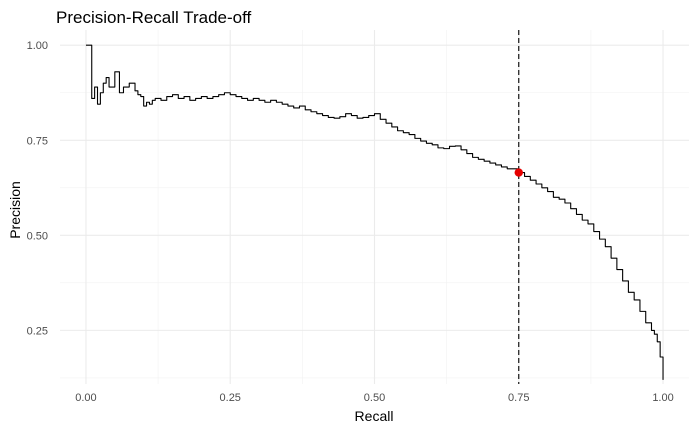 This screenshot has height=432, width=700. Describe the element at coordinates (518, 172) in the screenshot. I see `threshold-point` at that location.